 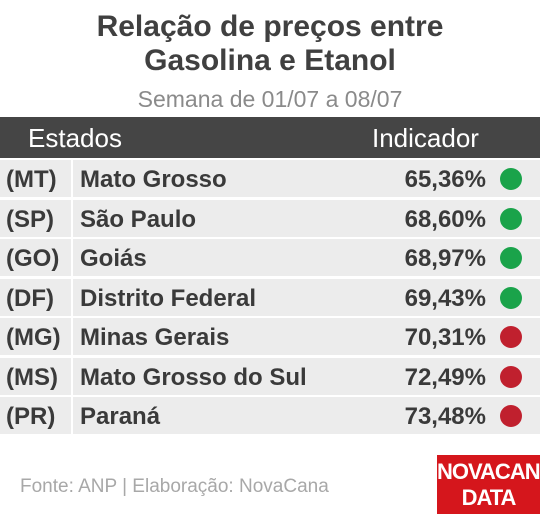 I want to click on table-row: (DF) Distrito Federal 69,43%, so click(x=270, y=297).